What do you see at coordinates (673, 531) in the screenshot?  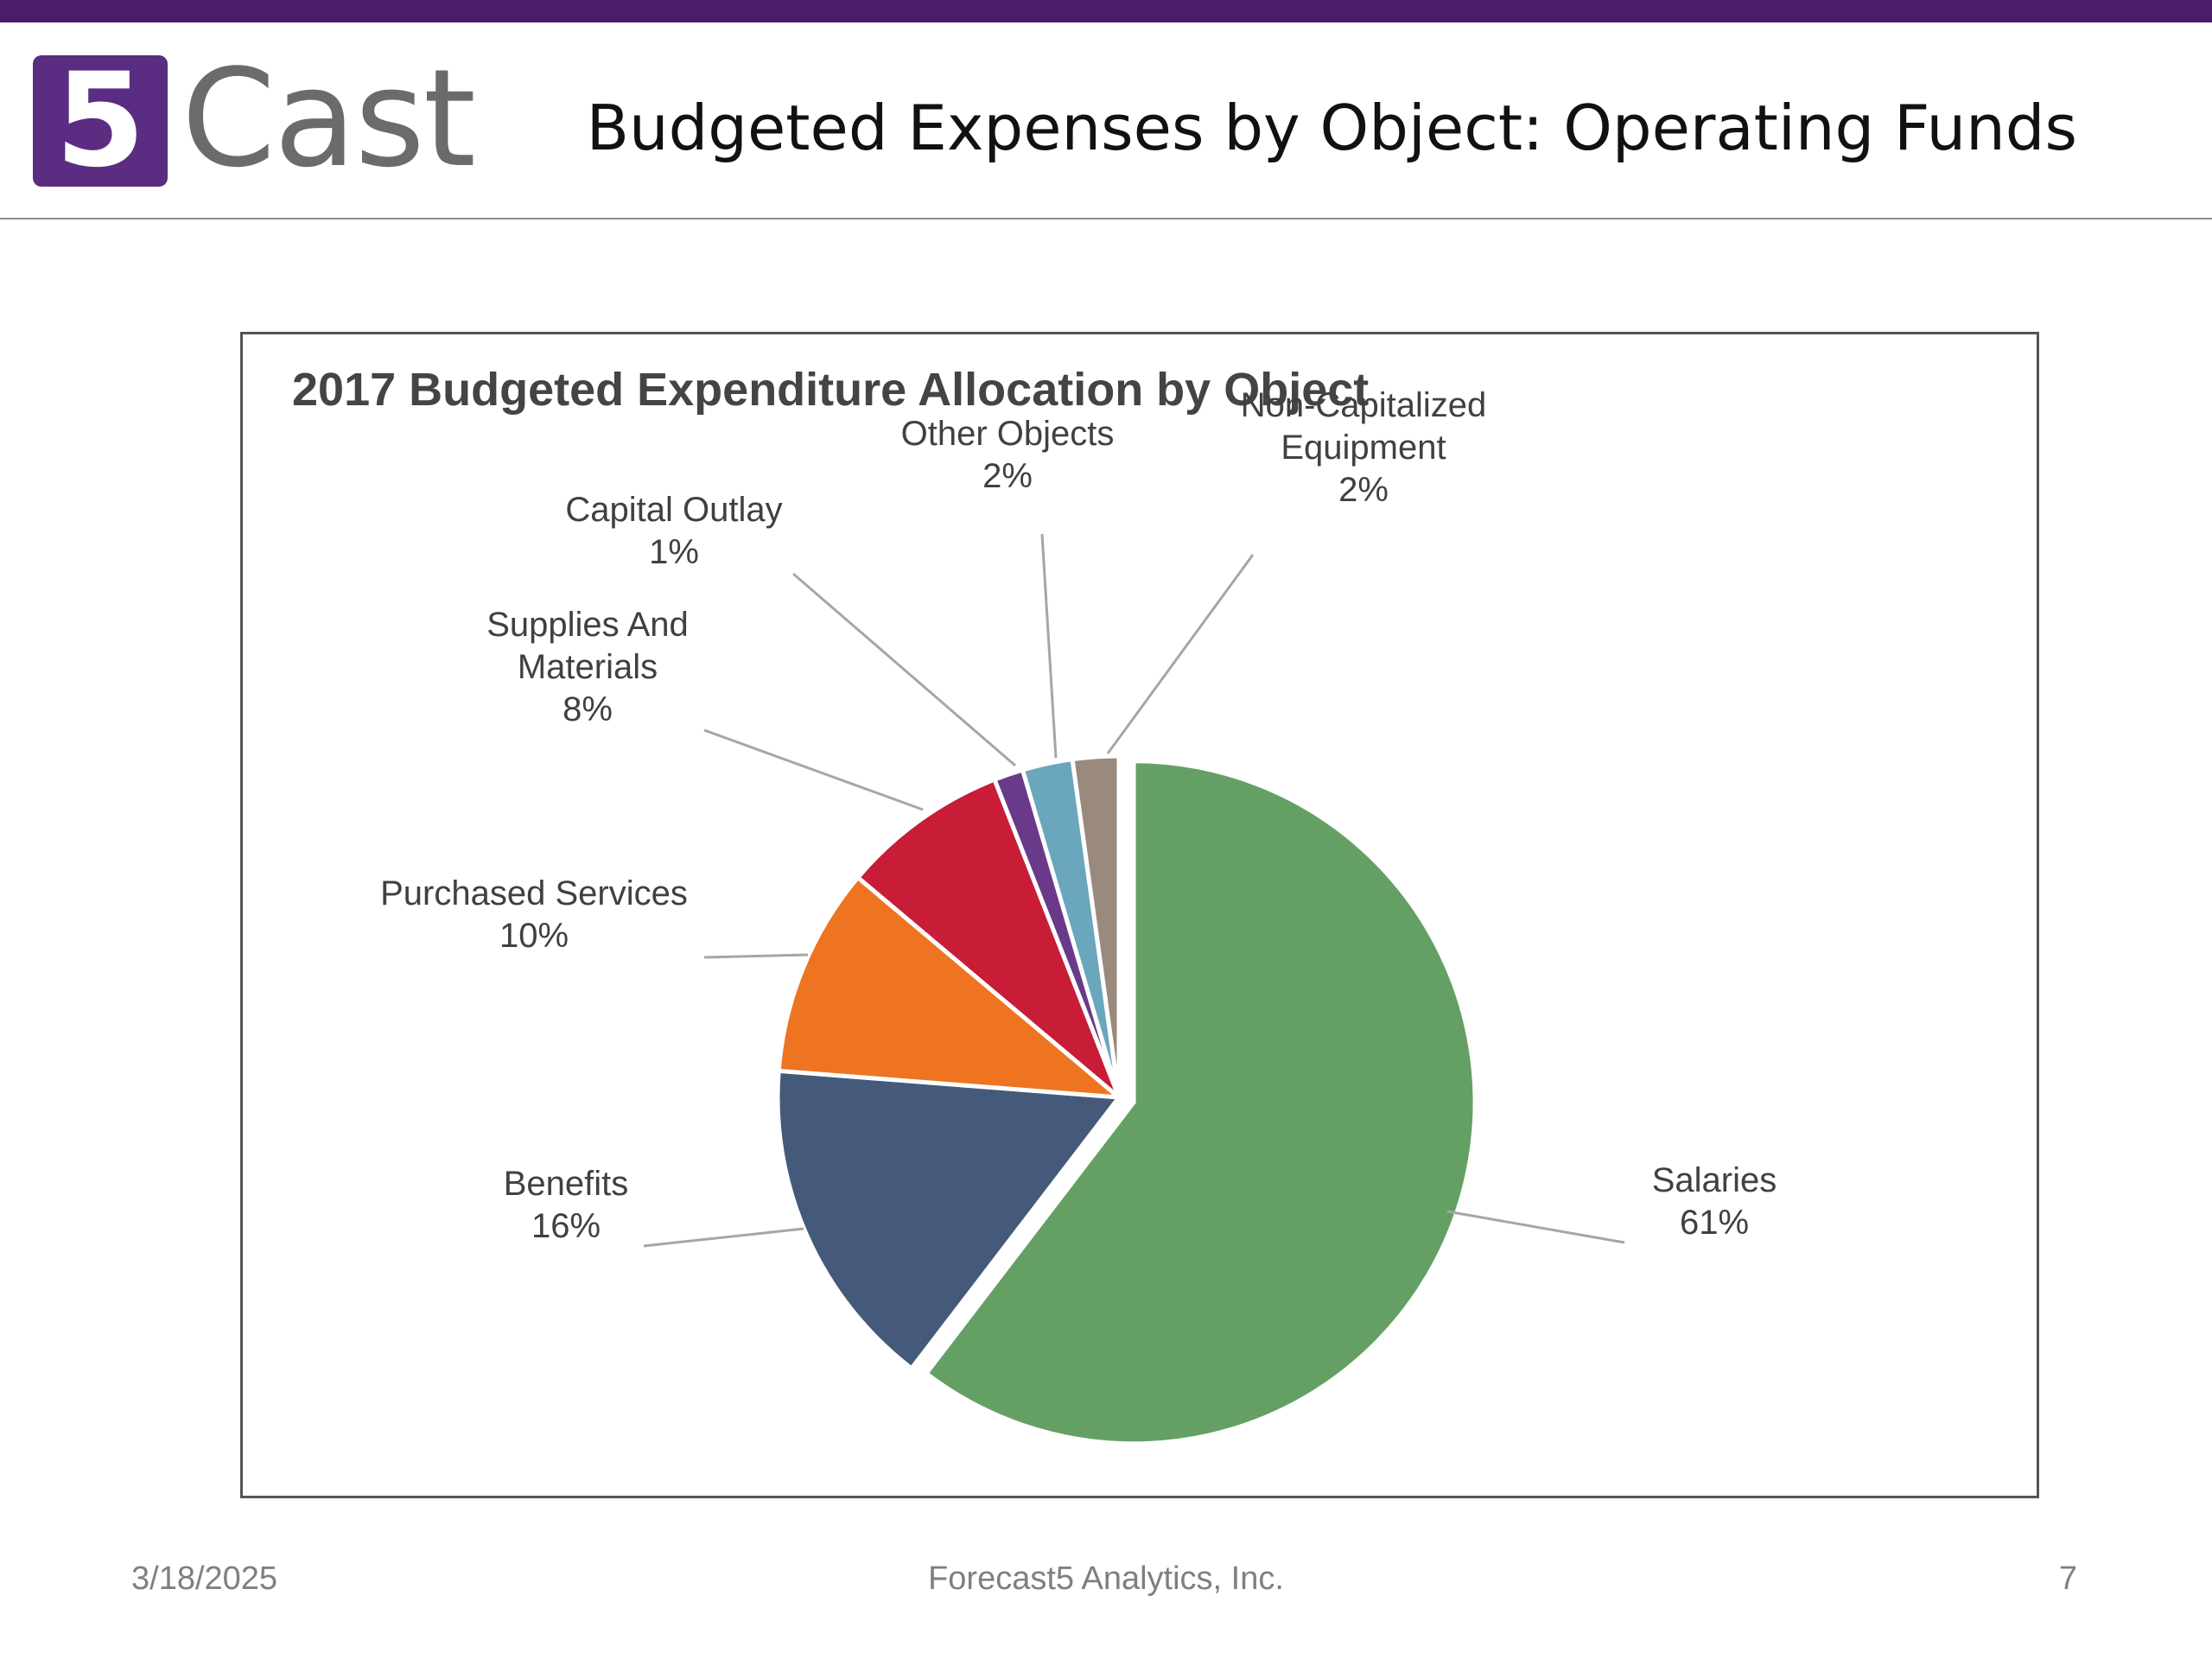 I see `slice-label: Capital Outlay 1%` at bounding box center [673, 531].